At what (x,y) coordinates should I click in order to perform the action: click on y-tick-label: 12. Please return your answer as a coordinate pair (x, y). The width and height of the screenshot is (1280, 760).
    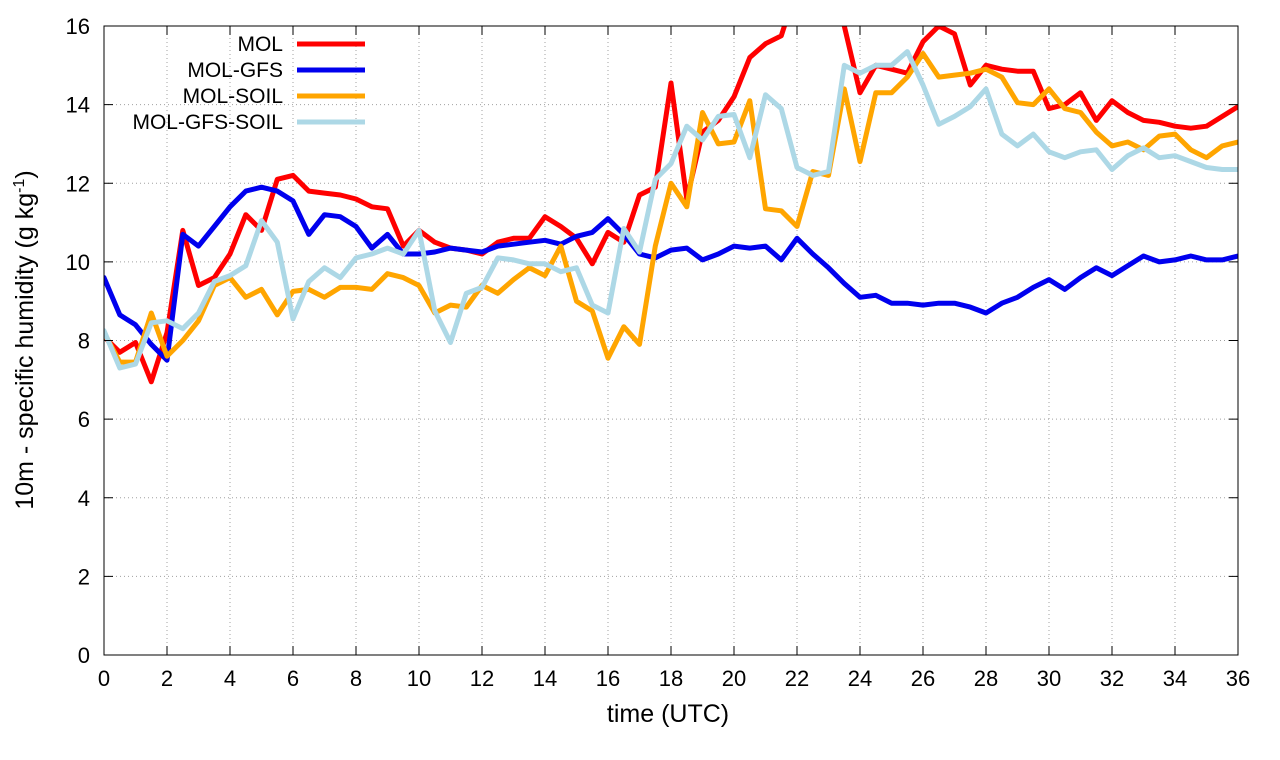
    Looking at the image, I should click on (78, 183).